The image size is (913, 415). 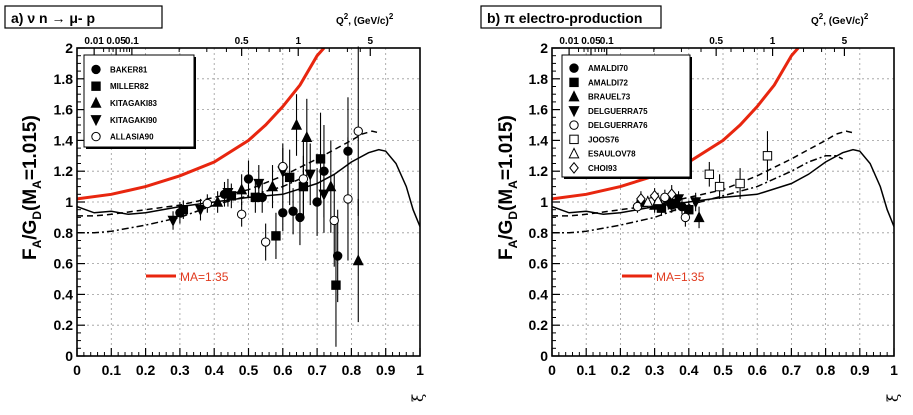 I want to click on y-tick-label: 2, so click(x=69, y=48).